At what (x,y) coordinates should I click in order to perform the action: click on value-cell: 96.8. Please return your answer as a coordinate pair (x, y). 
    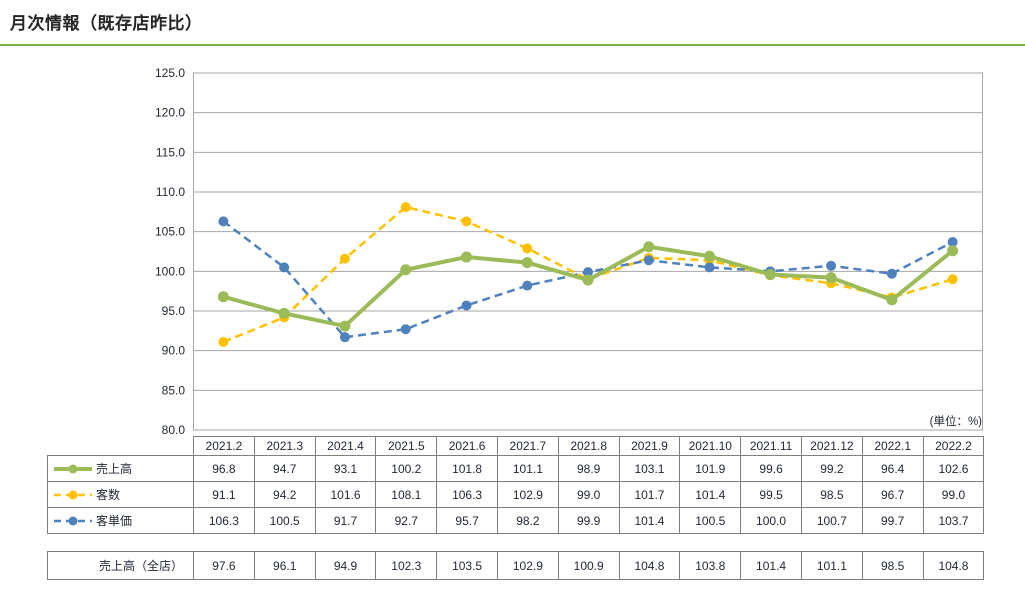
    Looking at the image, I should click on (224, 468).